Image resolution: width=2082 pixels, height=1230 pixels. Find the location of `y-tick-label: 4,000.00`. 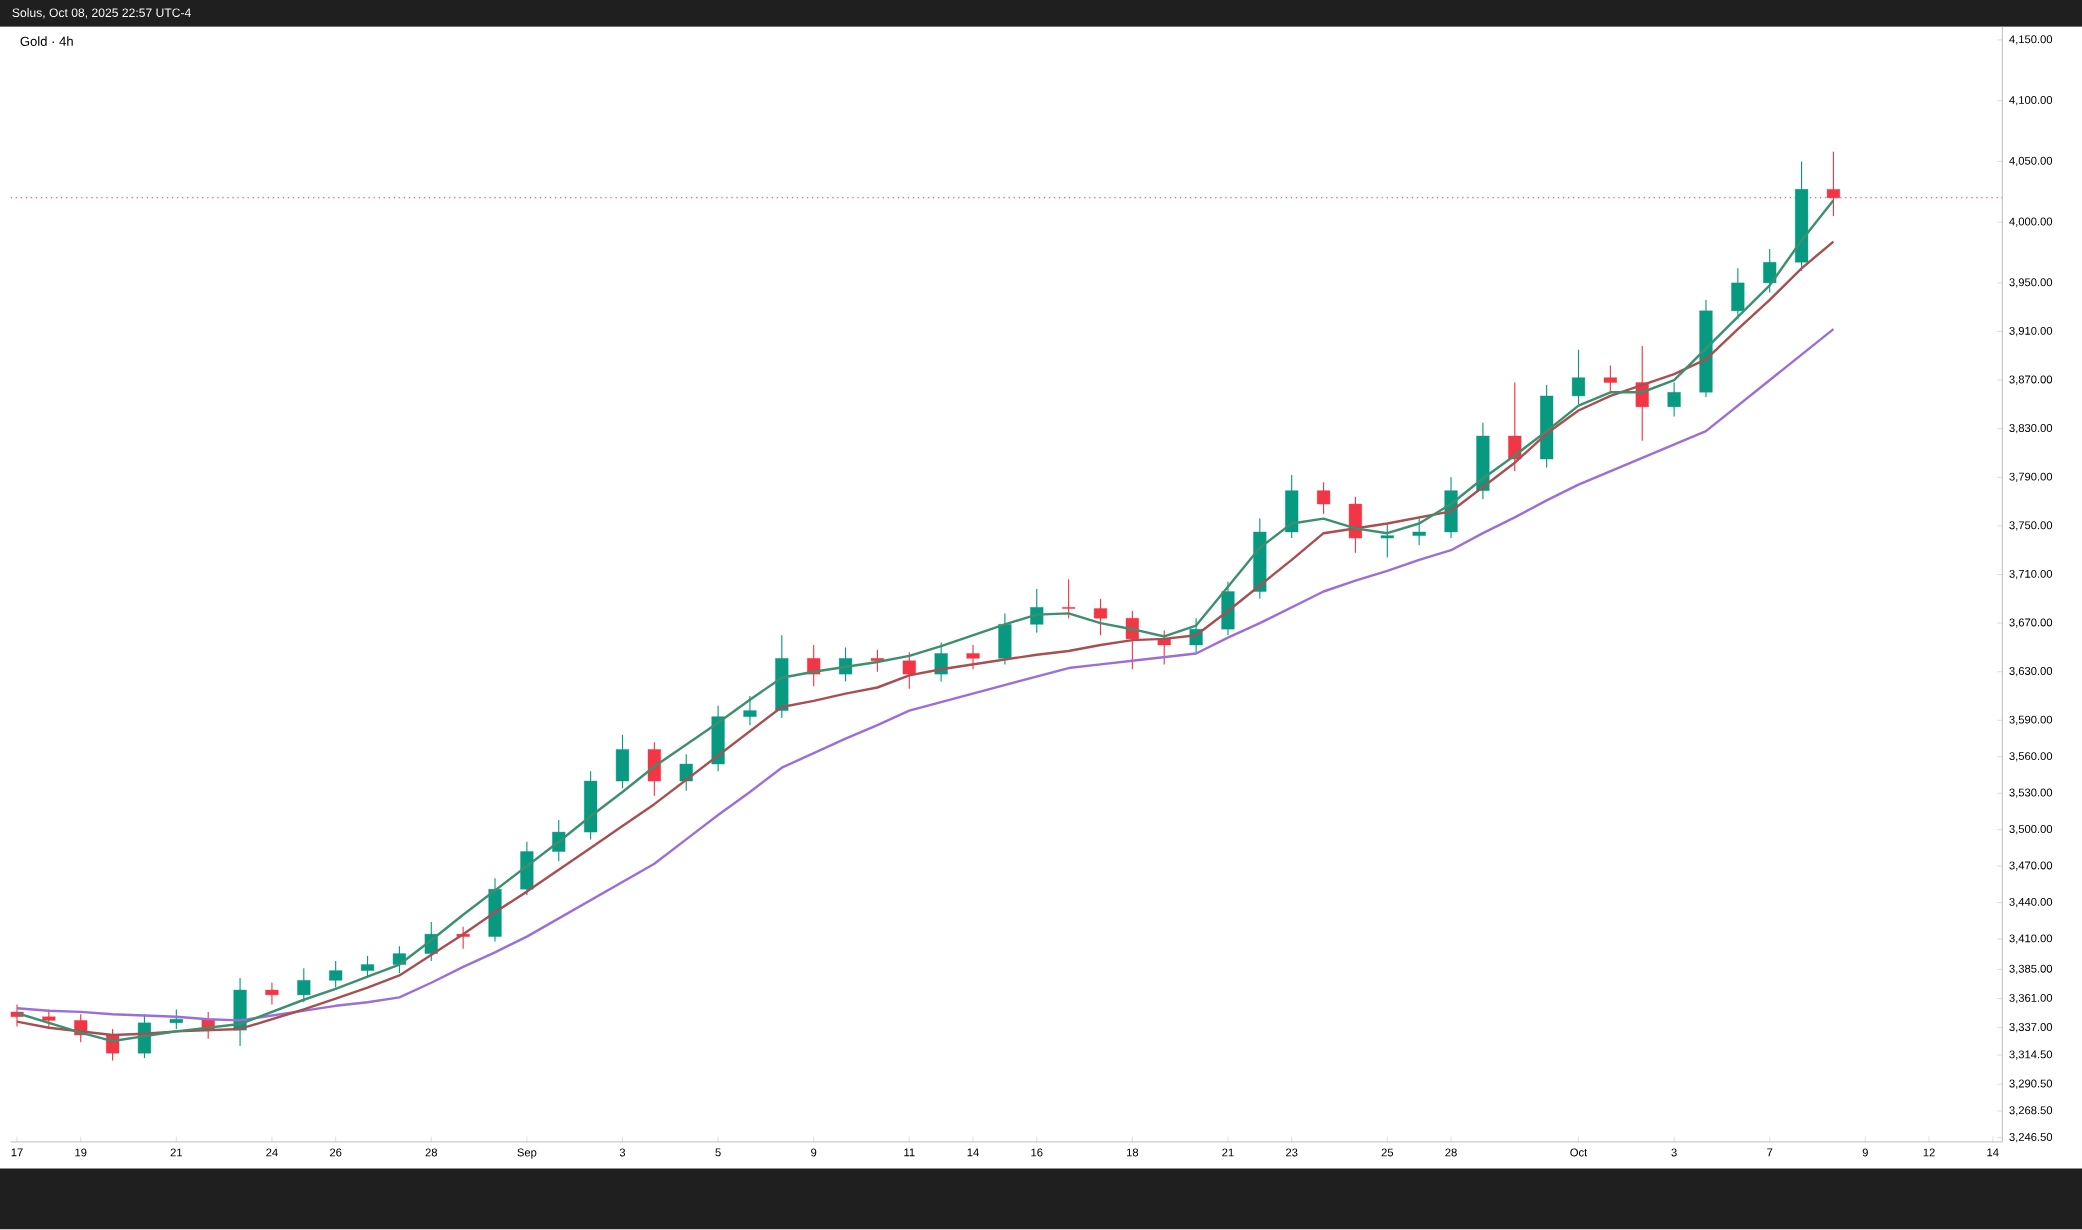

y-tick-label: 4,000.00 is located at coordinates (2031, 222).